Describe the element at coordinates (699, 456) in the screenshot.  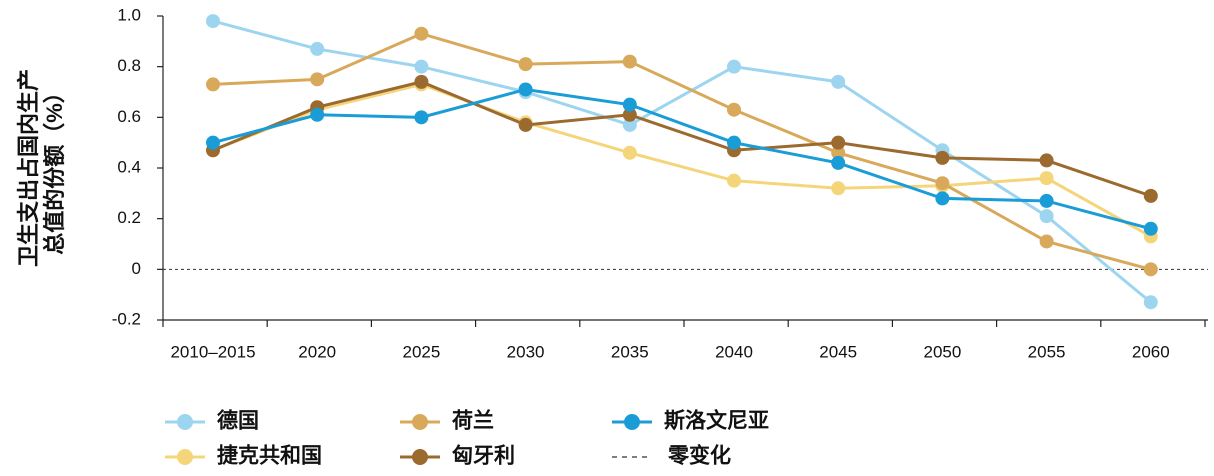
I see `legend-label: 零变化` at that location.